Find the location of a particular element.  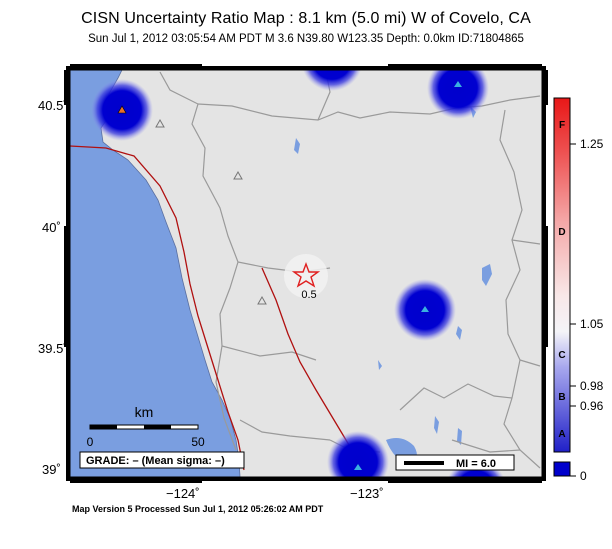

scale-end-label: 50 is located at coordinates (198, 442).